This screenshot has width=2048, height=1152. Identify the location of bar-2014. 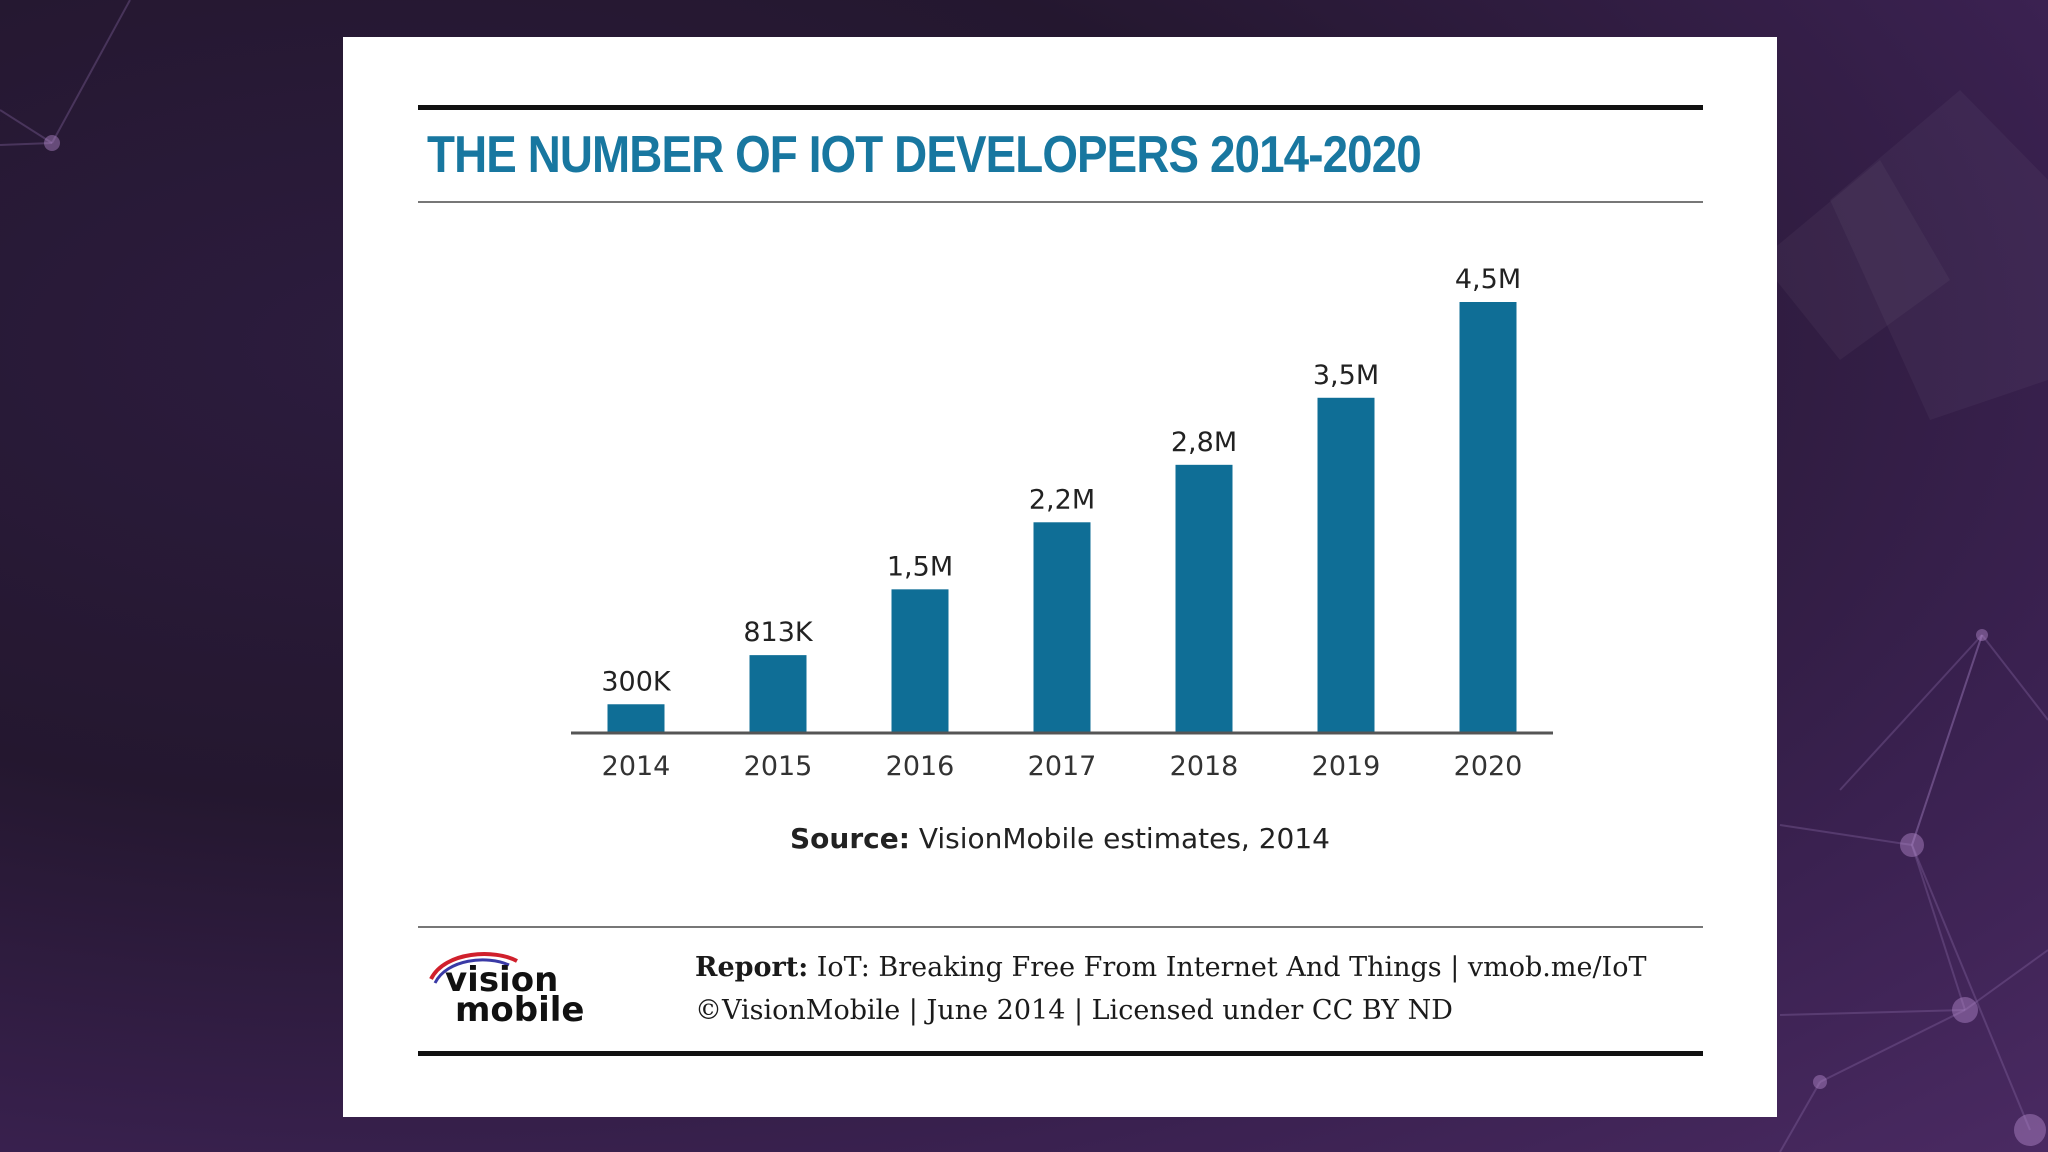
(636, 718).